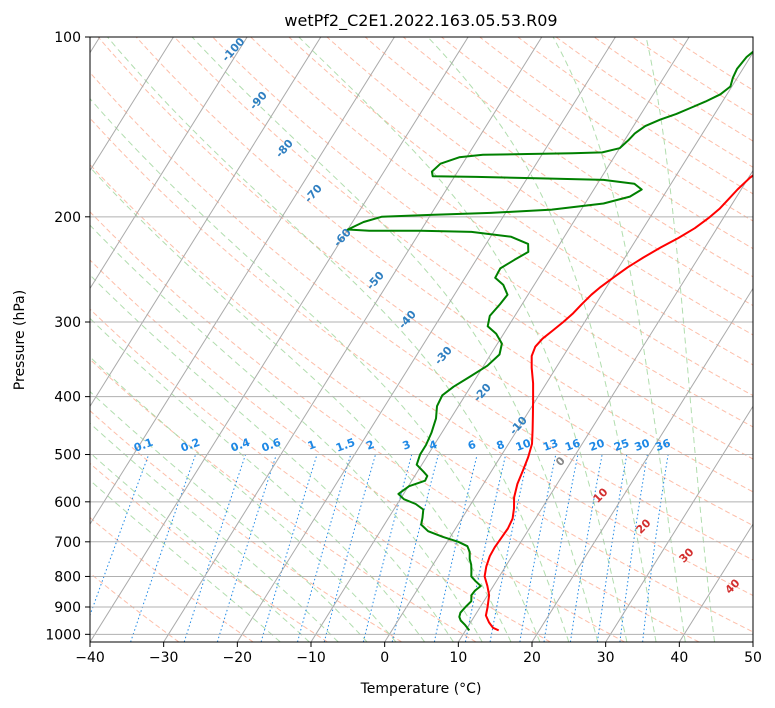  What do you see at coordinates (67, 456) in the screenshot?
I see `y-tick-label: 500` at bounding box center [67, 456].